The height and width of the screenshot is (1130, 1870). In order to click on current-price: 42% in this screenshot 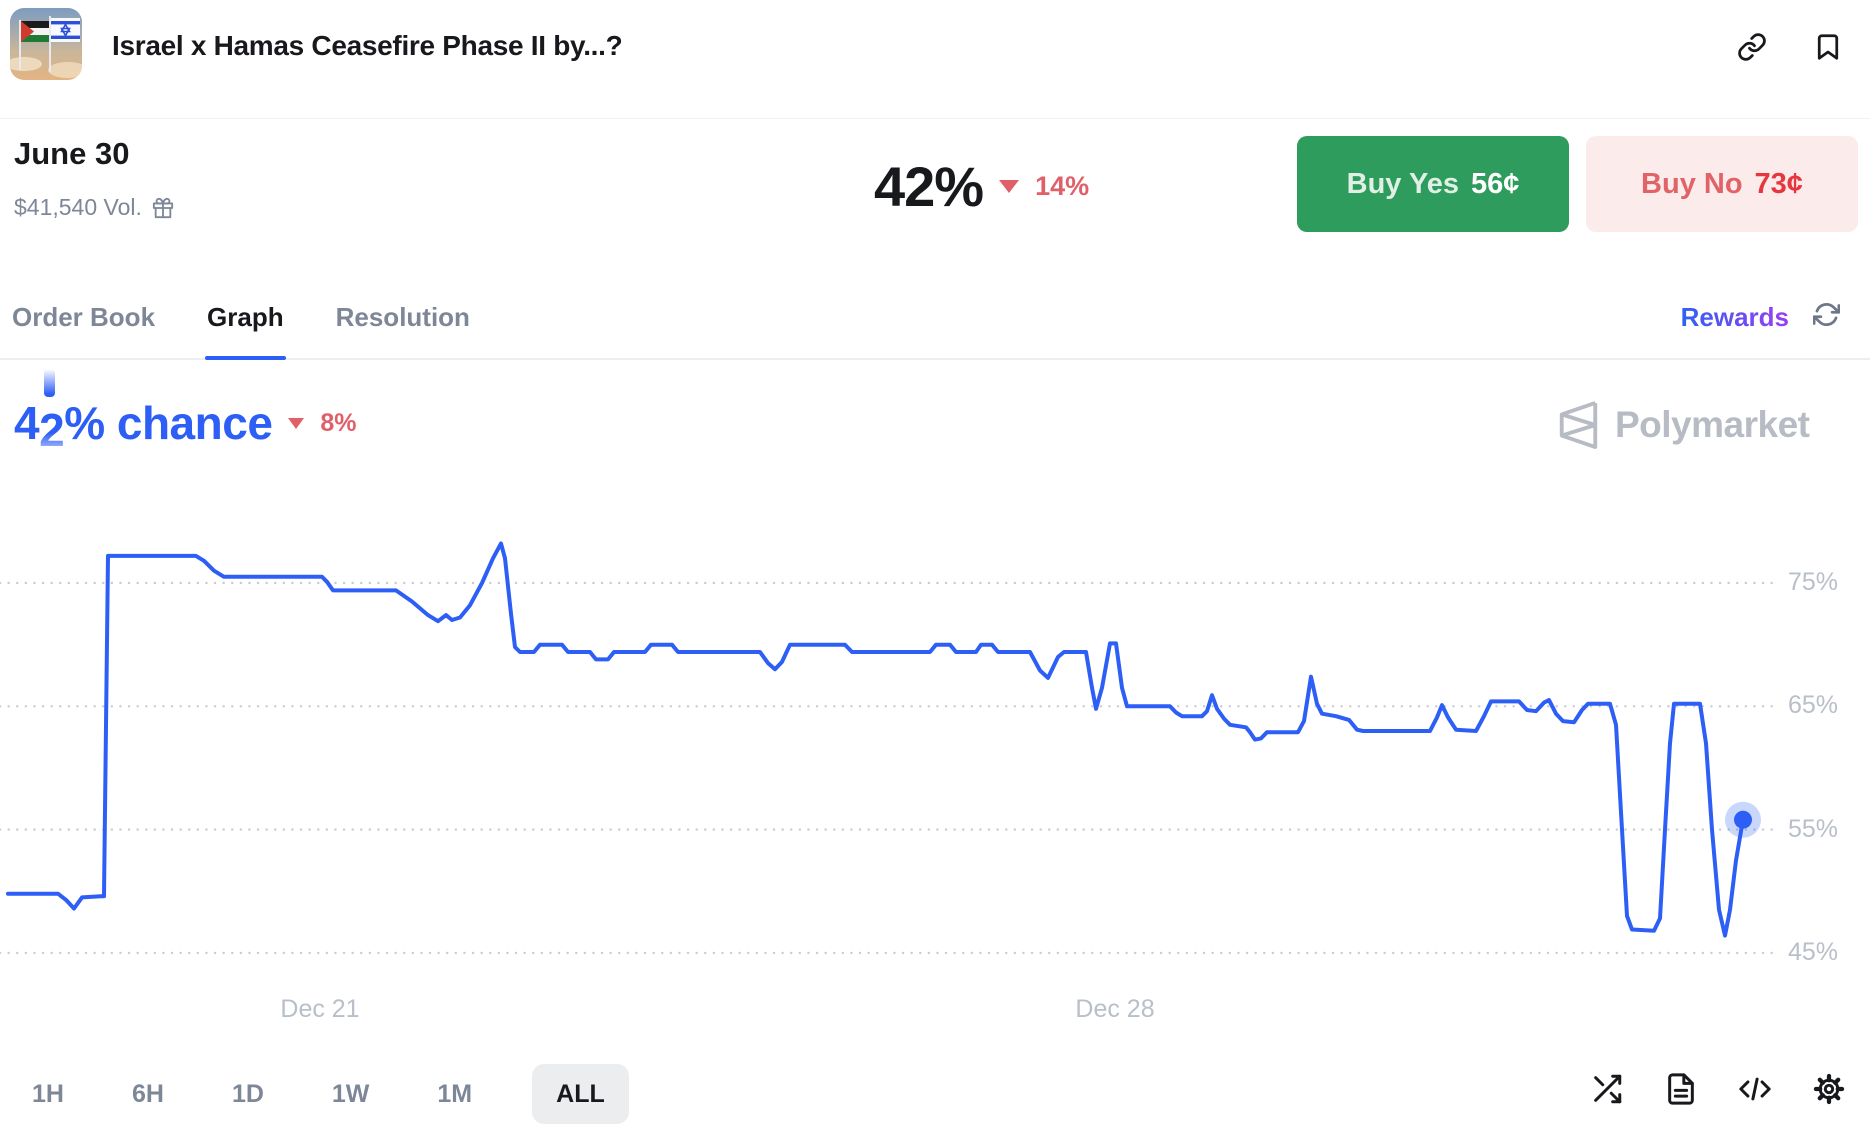, I will do `click(929, 186)`.